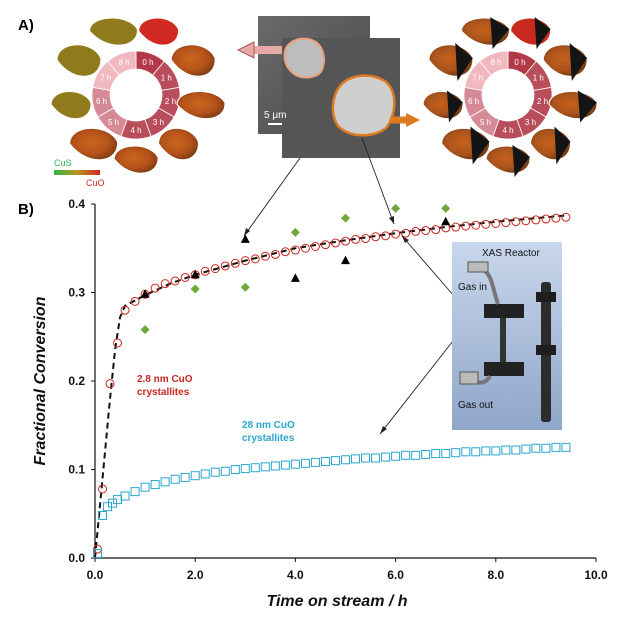 This screenshot has height=622, width=623. What do you see at coordinates (275, 115) in the screenshot?
I see `scale-bar-label: 5 μm` at bounding box center [275, 115].